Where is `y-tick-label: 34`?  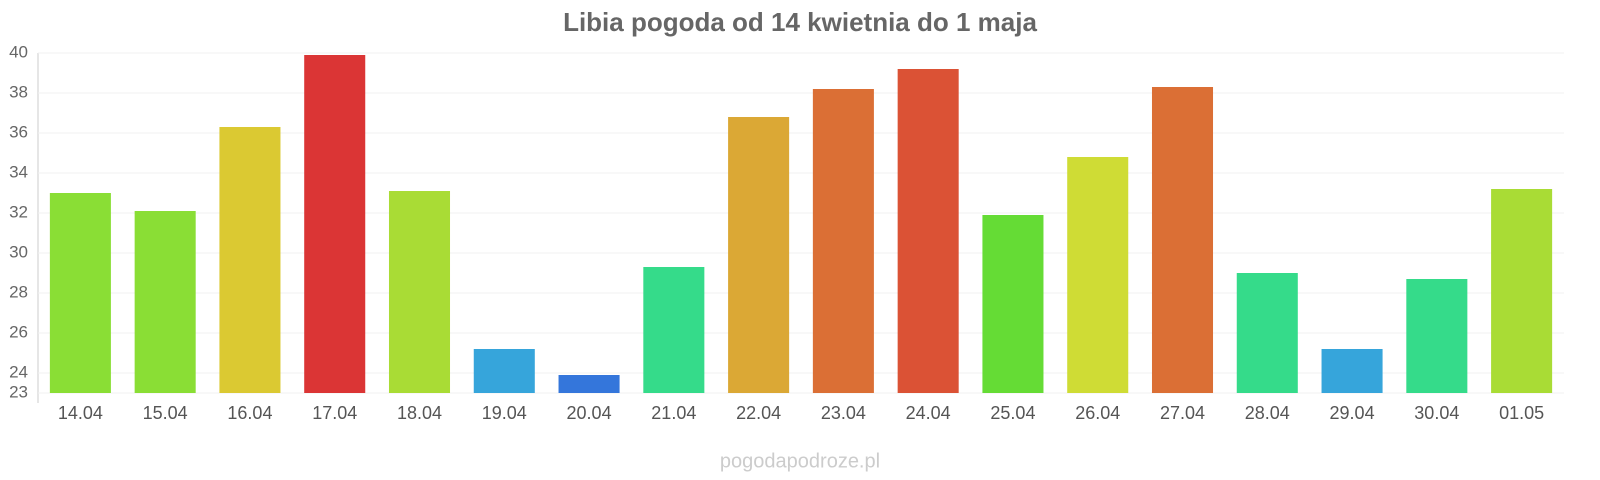 y-tick-label: 34 is located at coordinates (18, 171).